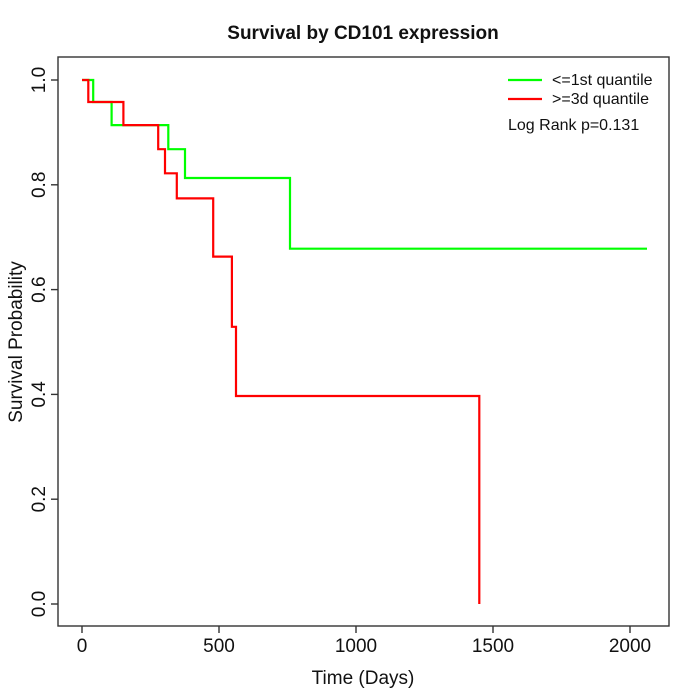  What do you see at coordinates (39, 289) in the screenshot?
I see `y-tick-label: 0.6` at bounding box center [39, 289].